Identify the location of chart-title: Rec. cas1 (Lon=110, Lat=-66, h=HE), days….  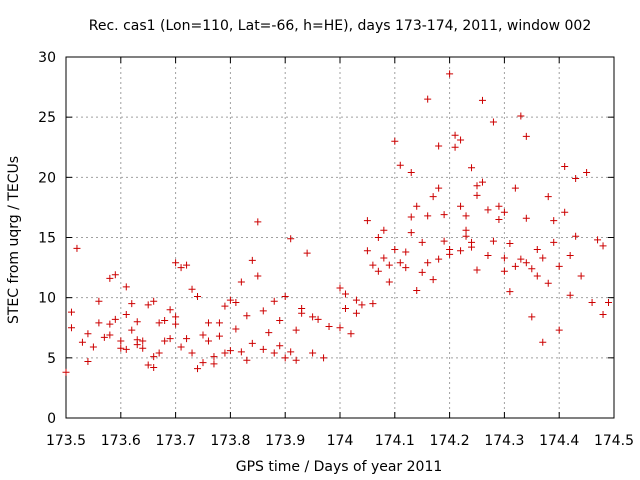
(340, 26).